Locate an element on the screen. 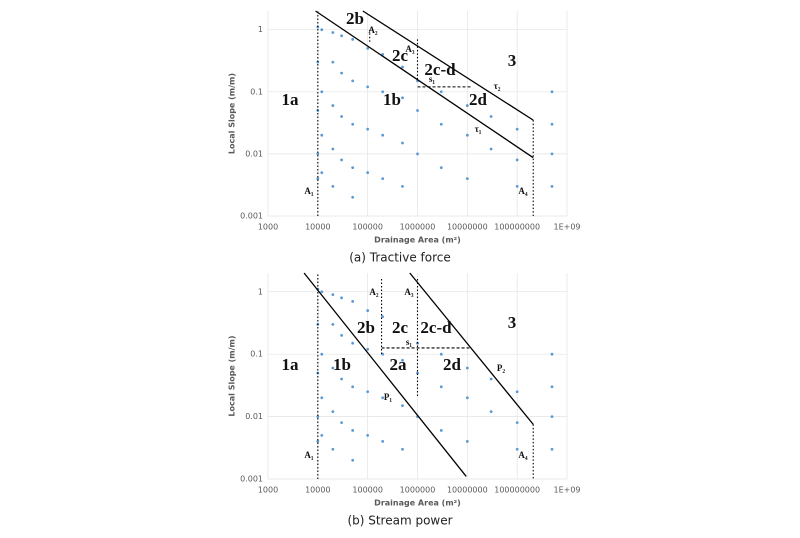  annotation: 2c is located at coordinates (400, 327).